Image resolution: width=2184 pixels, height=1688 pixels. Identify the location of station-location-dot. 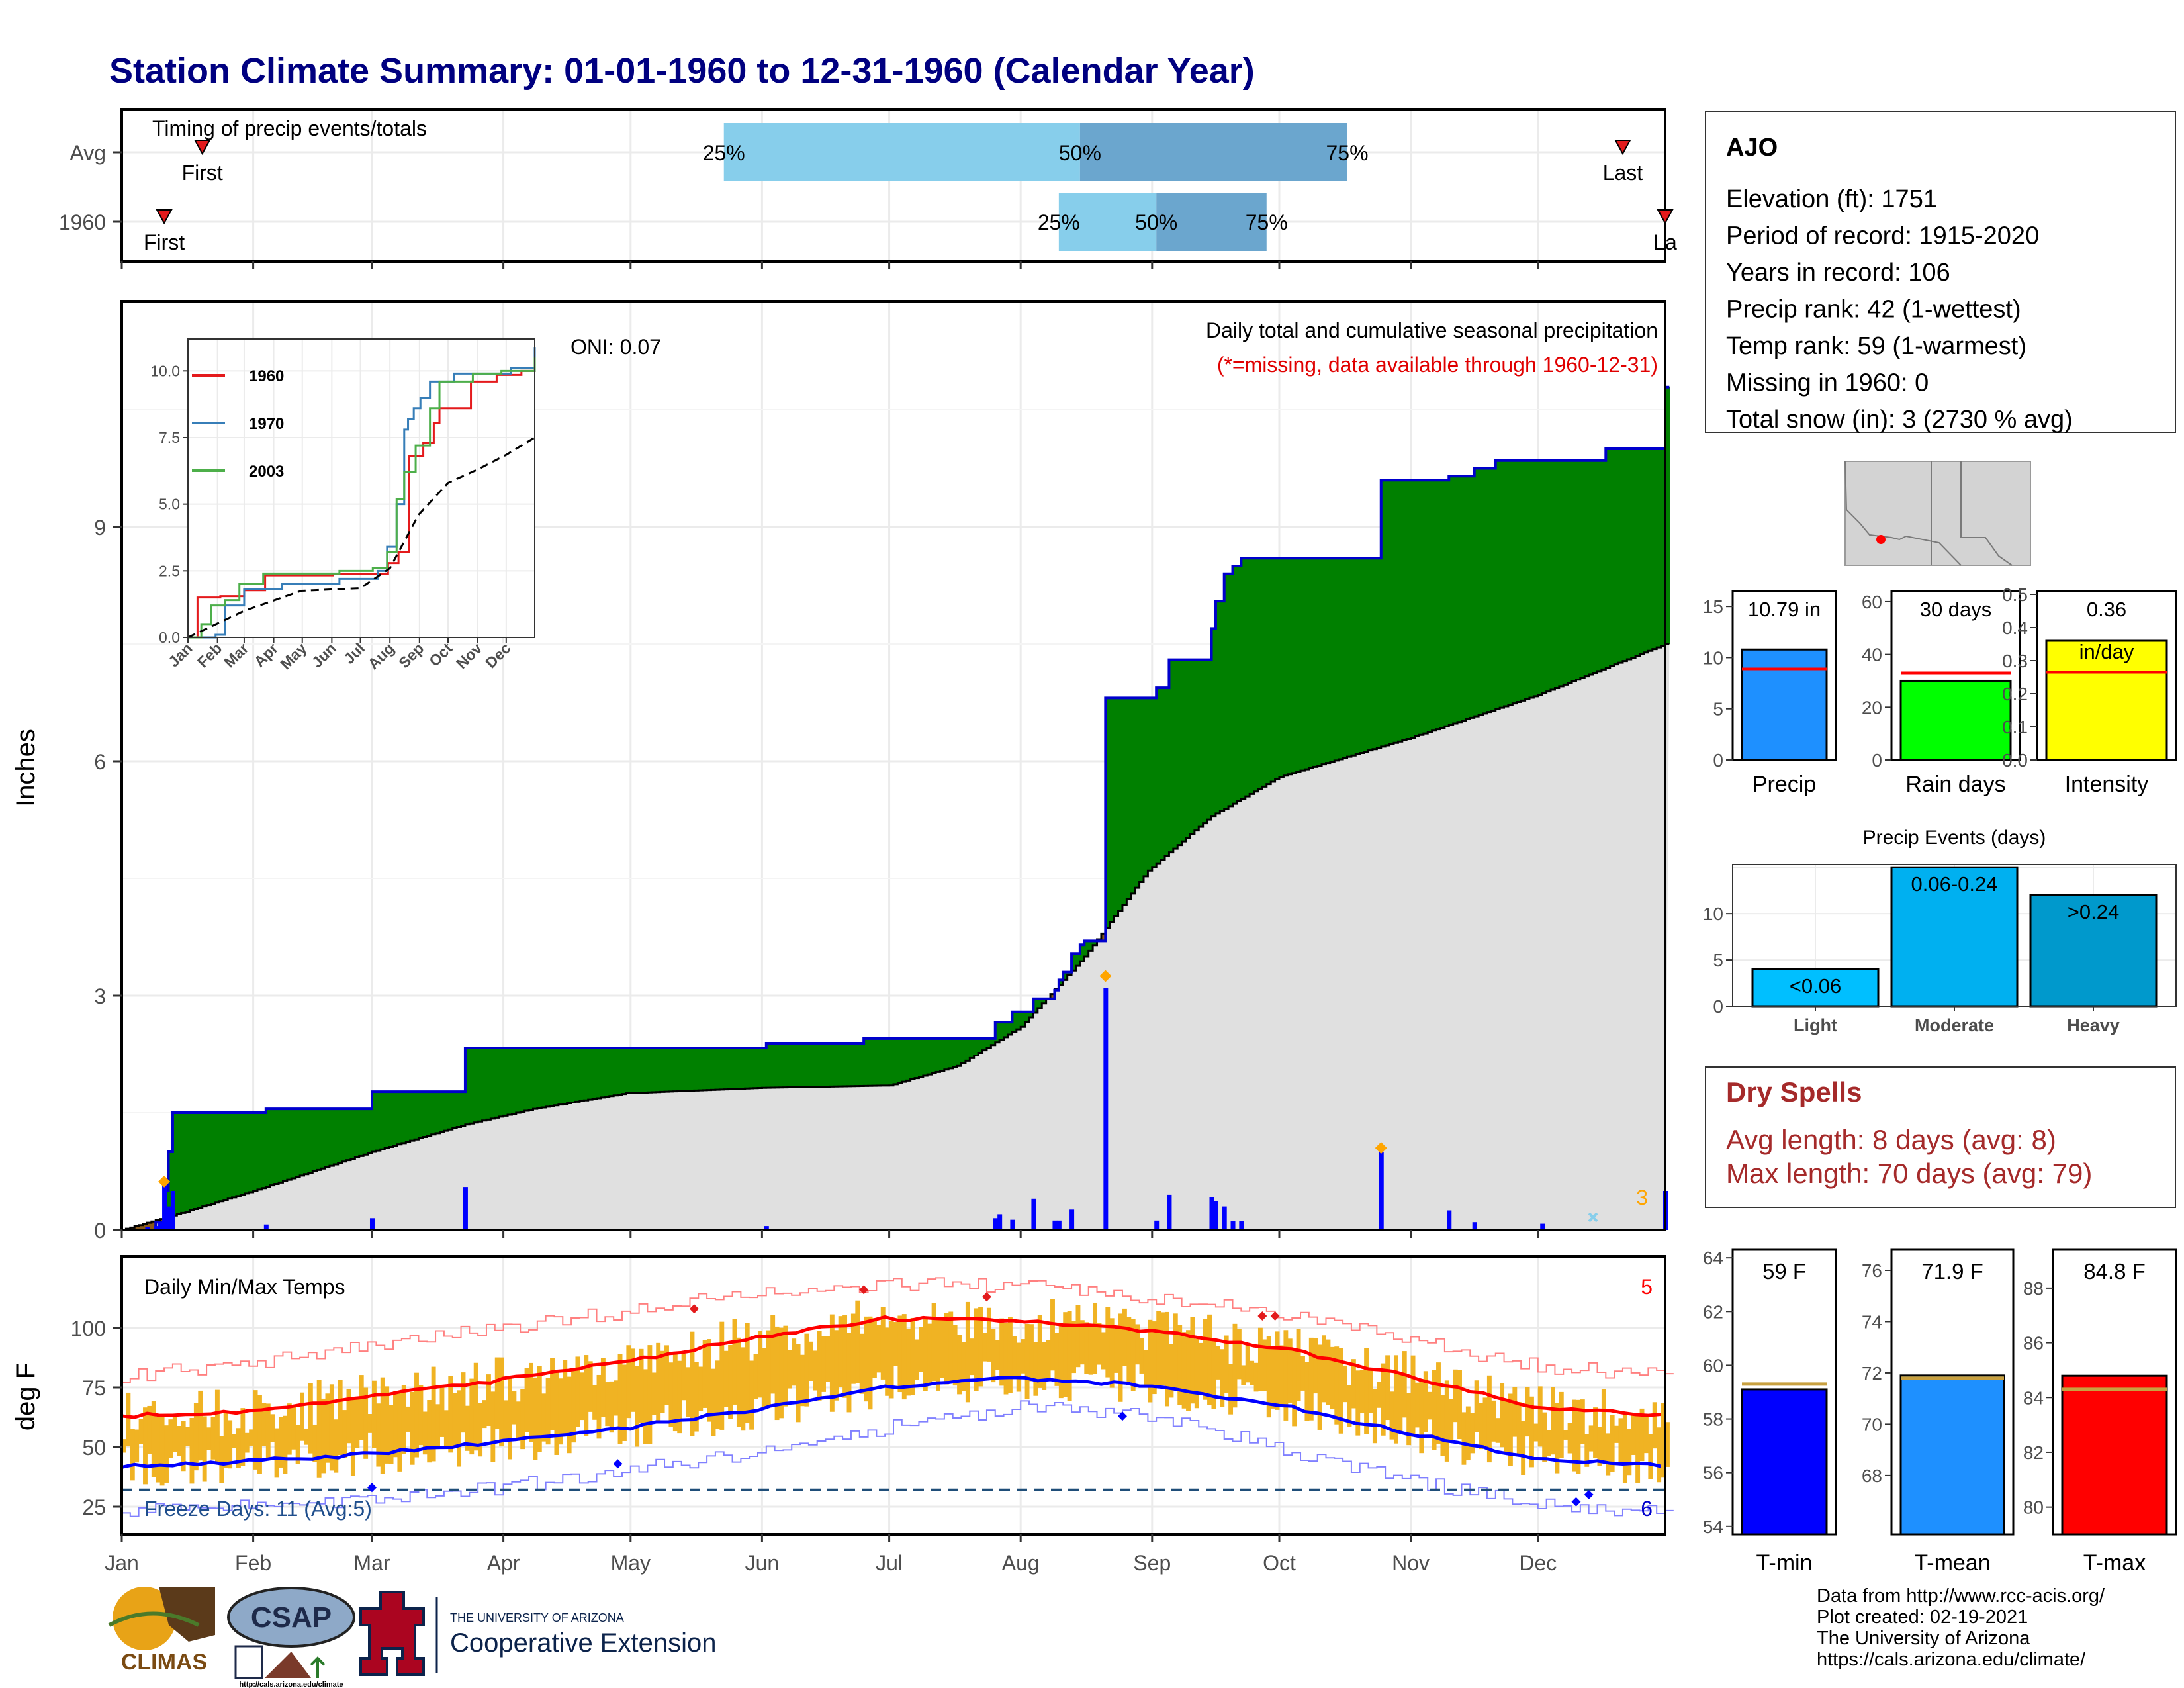
(1881, 539).